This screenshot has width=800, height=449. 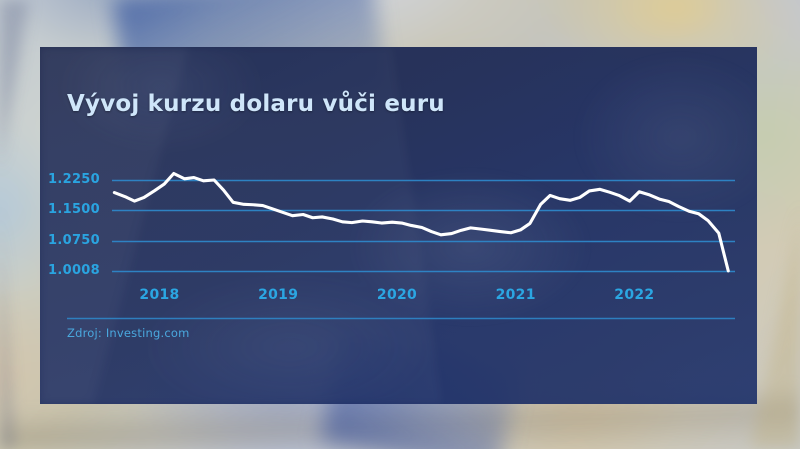 What do you see at coordinates (634, 295) in the screenshot?
I see `x-axis-tick-label: 2022` at bounding box center [634, 295].